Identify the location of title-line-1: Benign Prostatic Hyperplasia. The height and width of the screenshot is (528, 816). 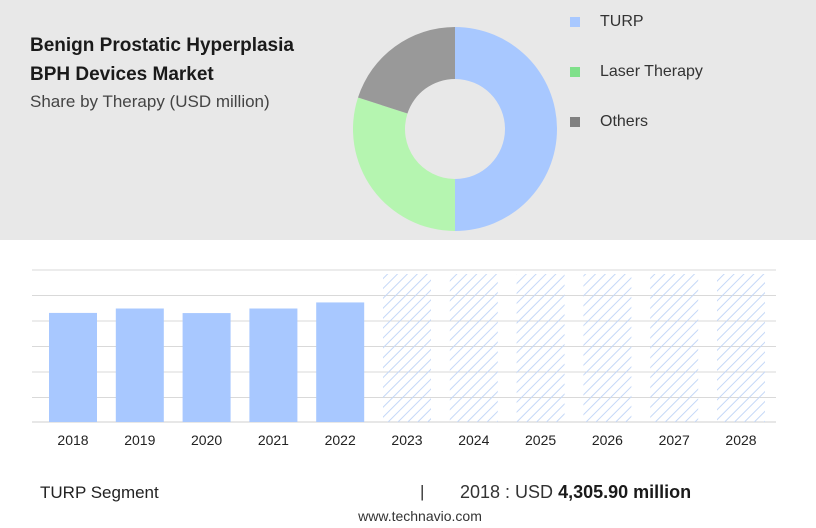
(162, 45).